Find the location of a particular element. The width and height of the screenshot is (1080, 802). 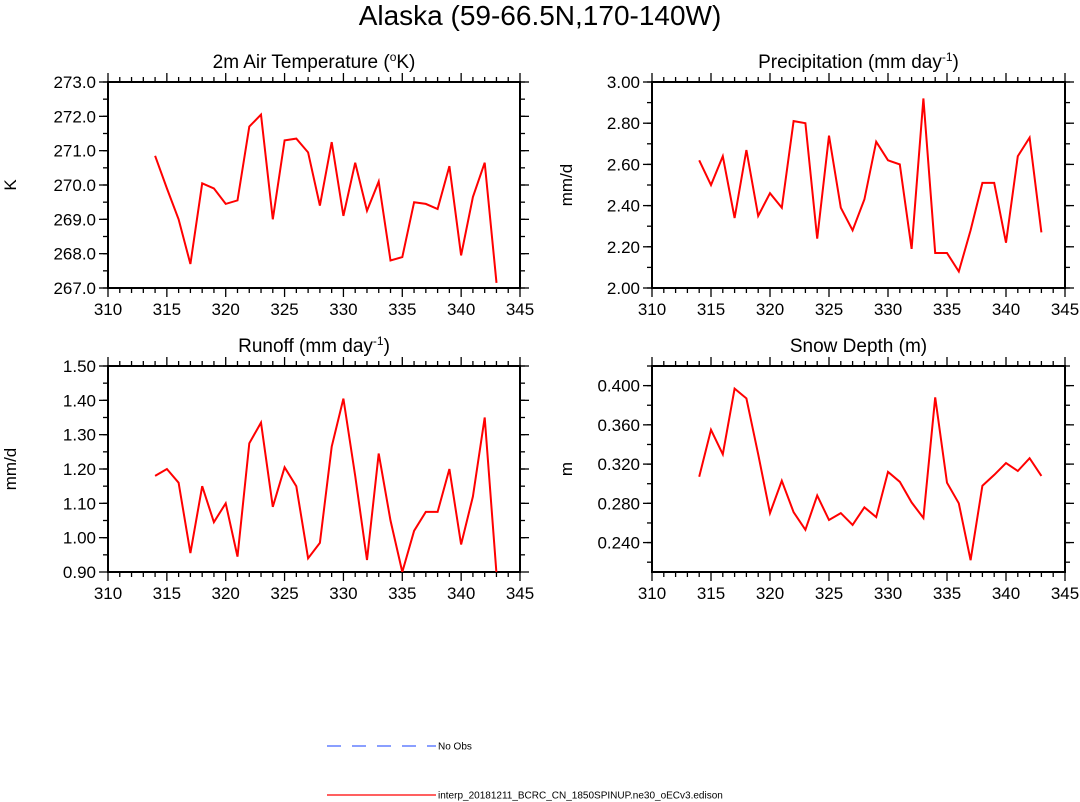

y-tick-label: 0.280 is located at coordinates (618, 503).